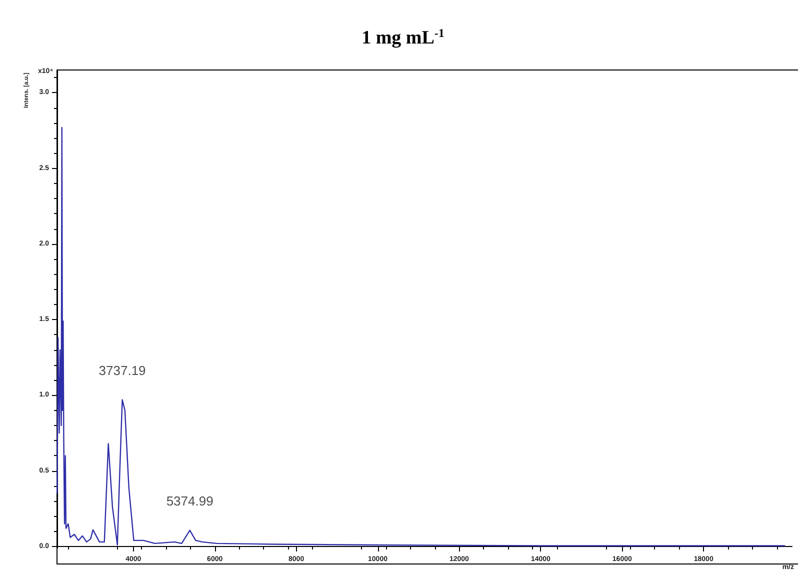 The image size is (806, 584). Describe the element at coordinates (122, 370) in the screenshot. I see `annotation: 3737.19` at that location.